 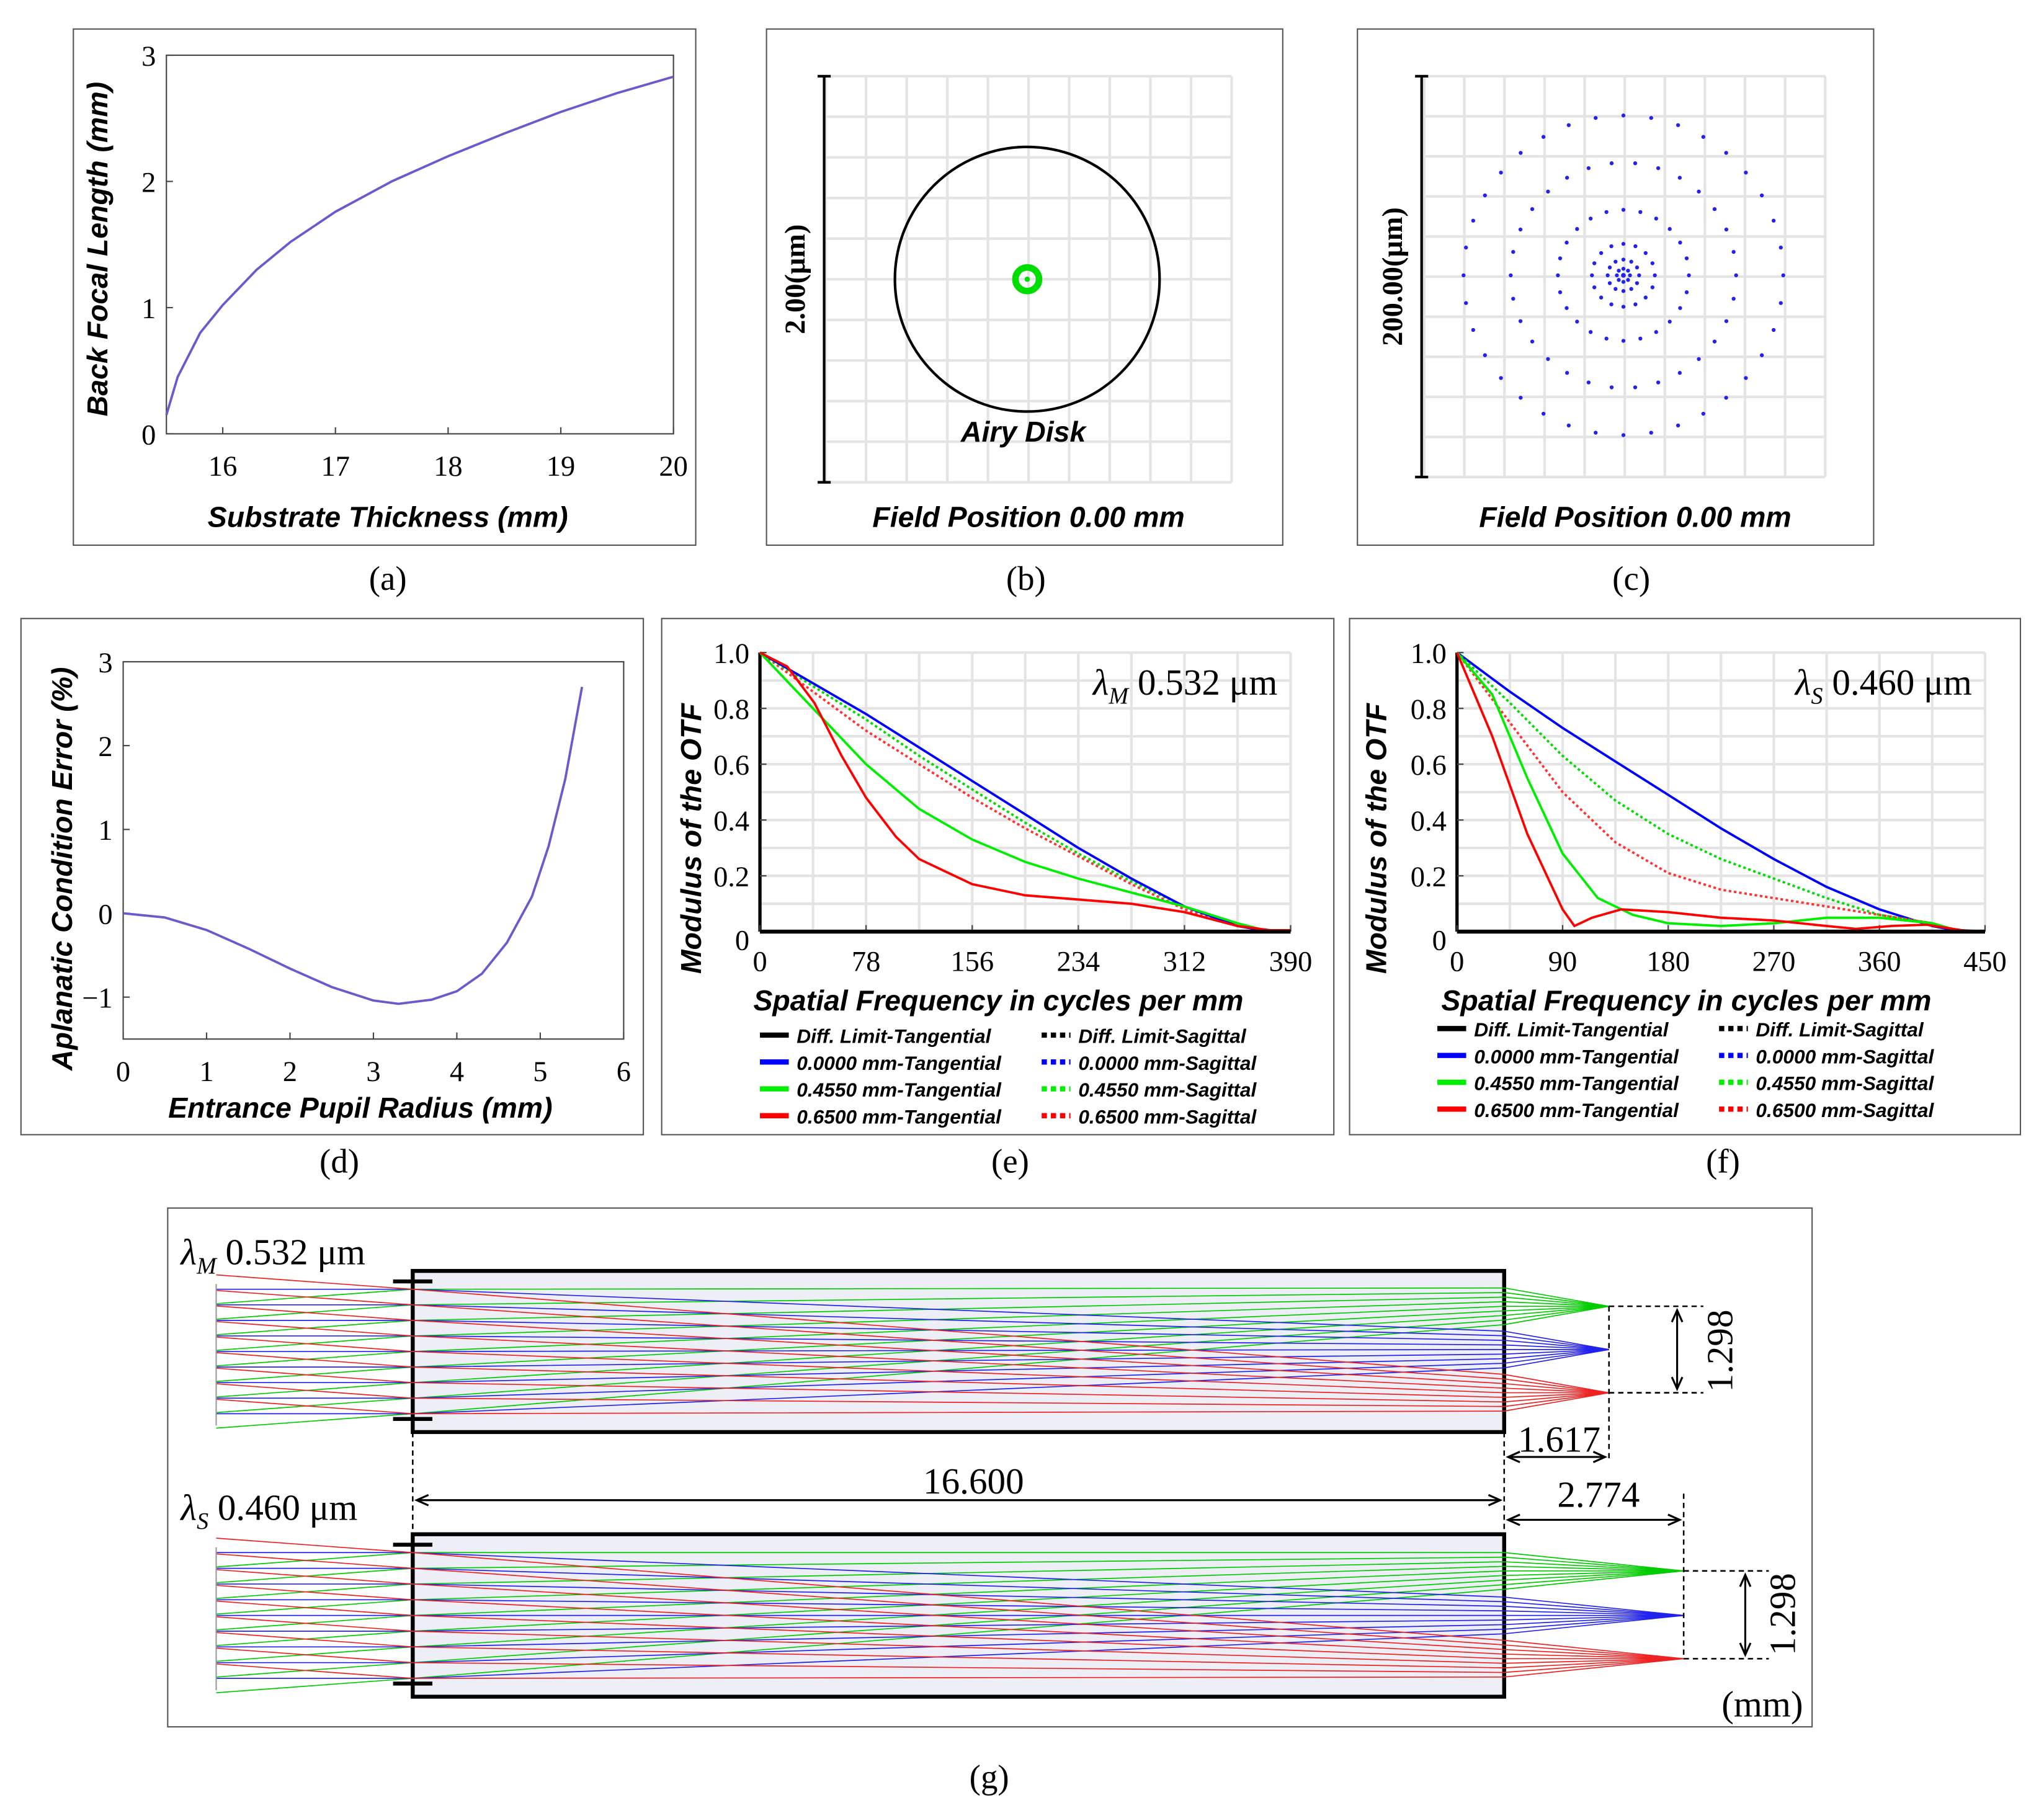 What do you see at coordinates (731, 710) in the screenshot?
I see `y-tick-label: 0.8` at bounding box center [731, 710].